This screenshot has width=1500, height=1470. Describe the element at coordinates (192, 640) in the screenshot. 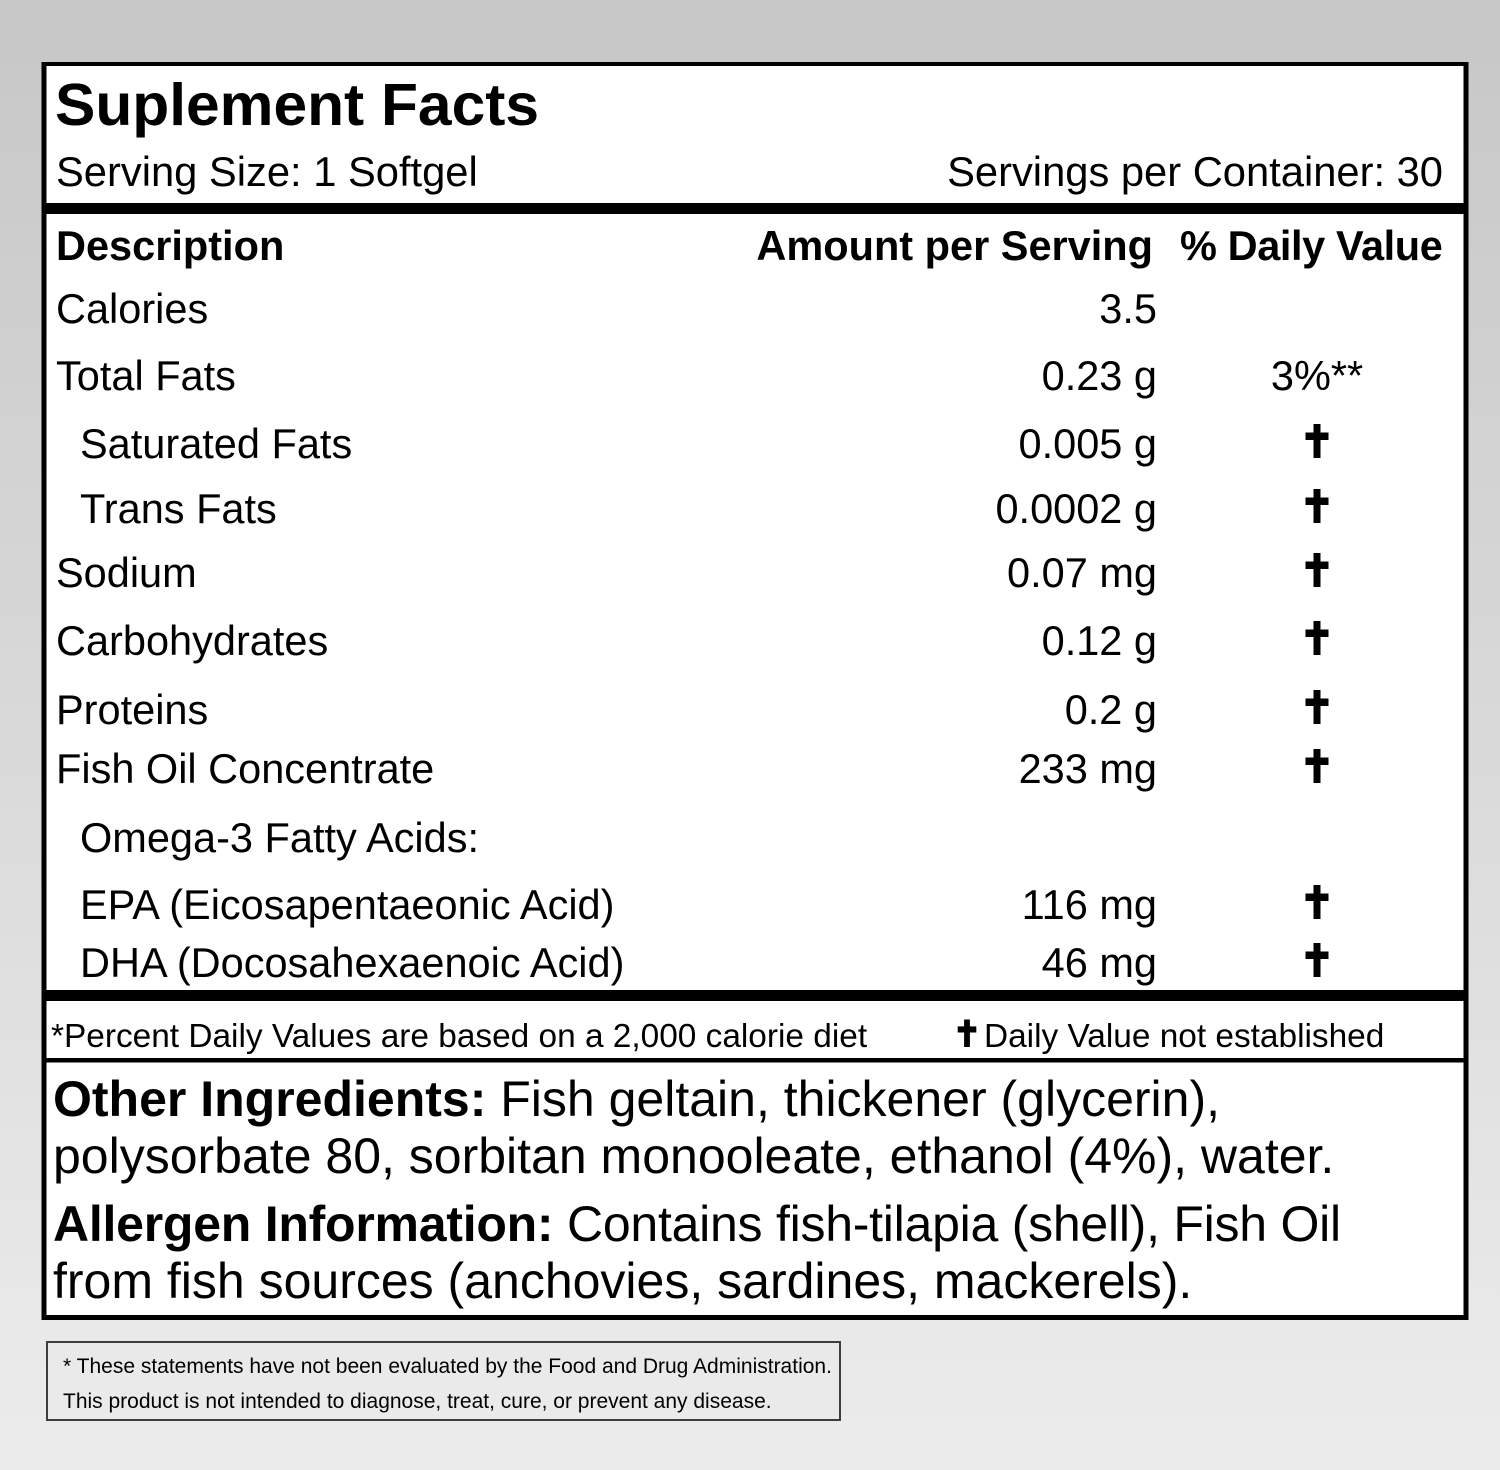

I see `svg-text: Carbohydrates` at that location.